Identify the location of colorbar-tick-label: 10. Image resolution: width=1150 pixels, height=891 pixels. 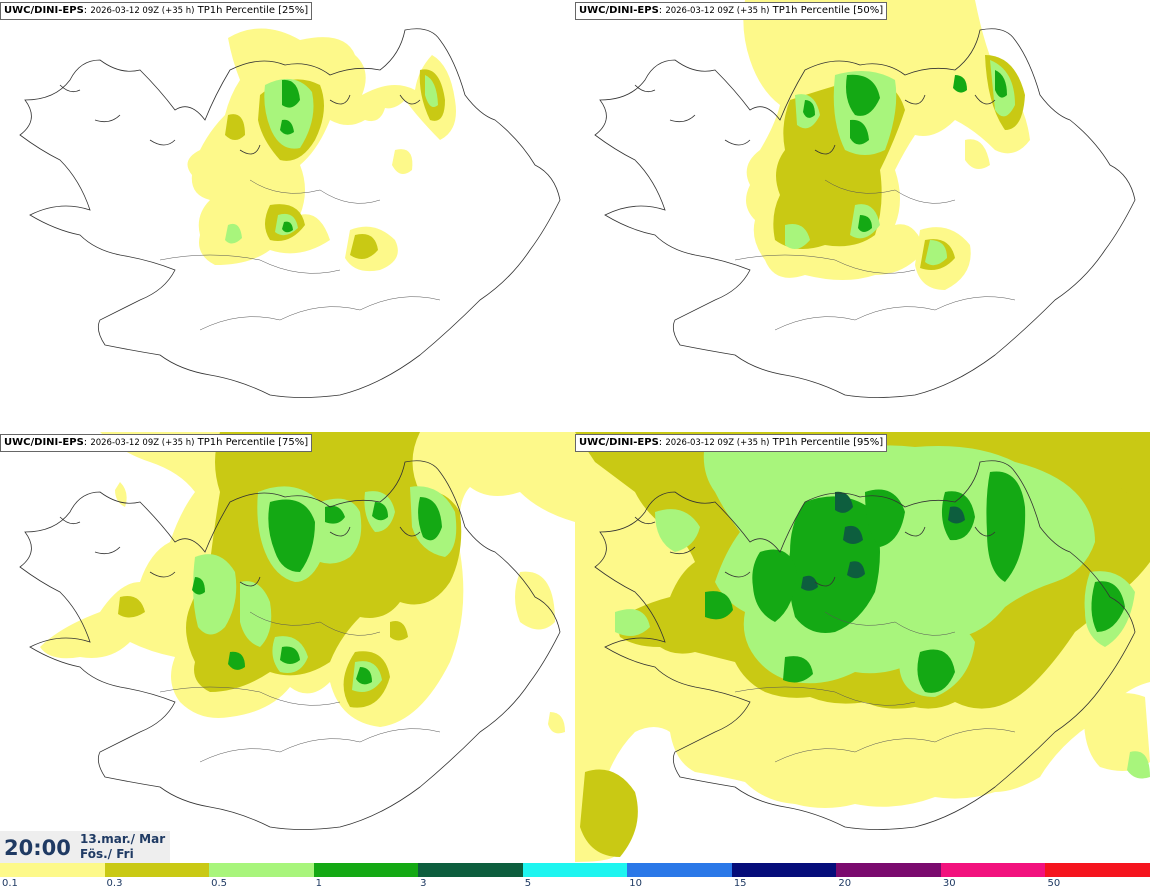
(635, 883).